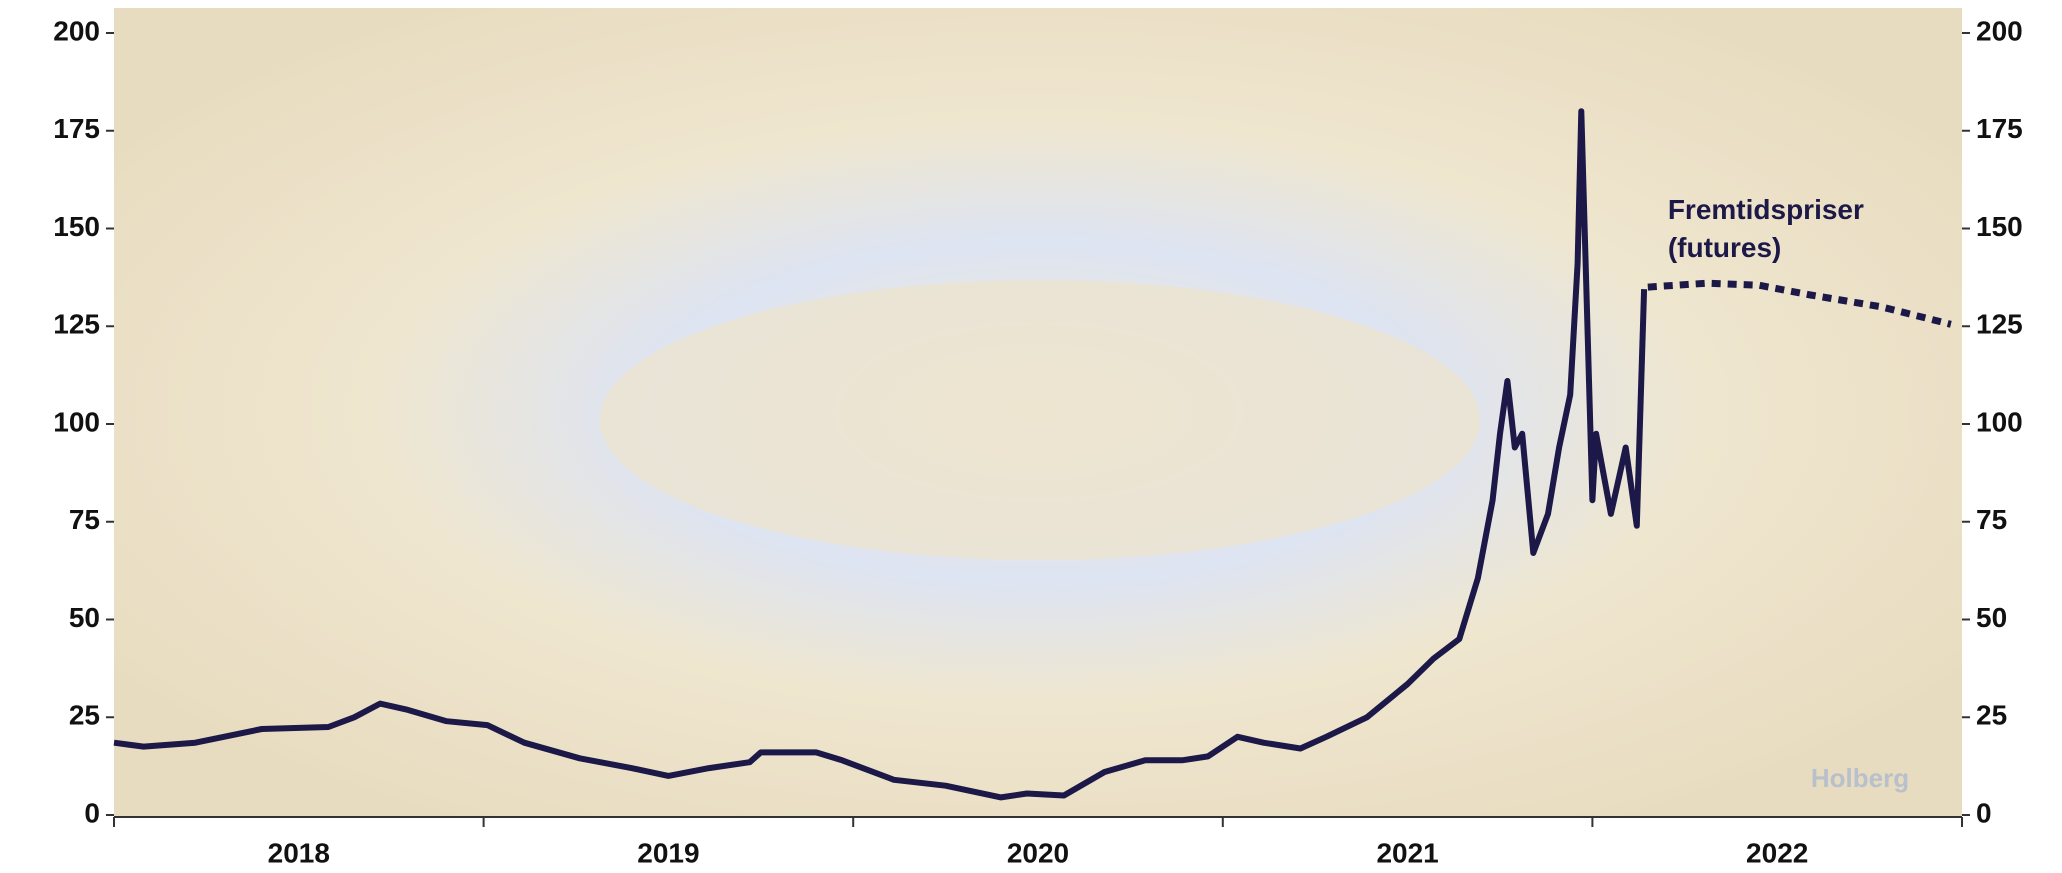 The height and width of the screenshot is (873, 2062). Describe the element at coordinates (1407, 852) in the screenshot. I see `x-tick-label: 2021` at that location.